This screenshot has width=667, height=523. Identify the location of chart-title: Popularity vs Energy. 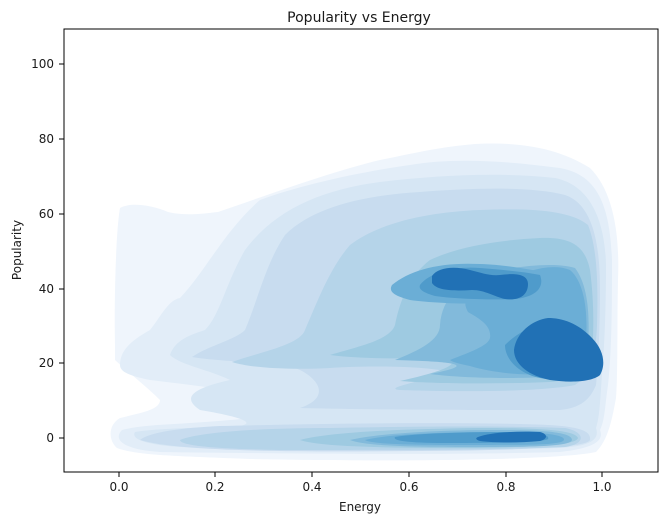
(359, 18).